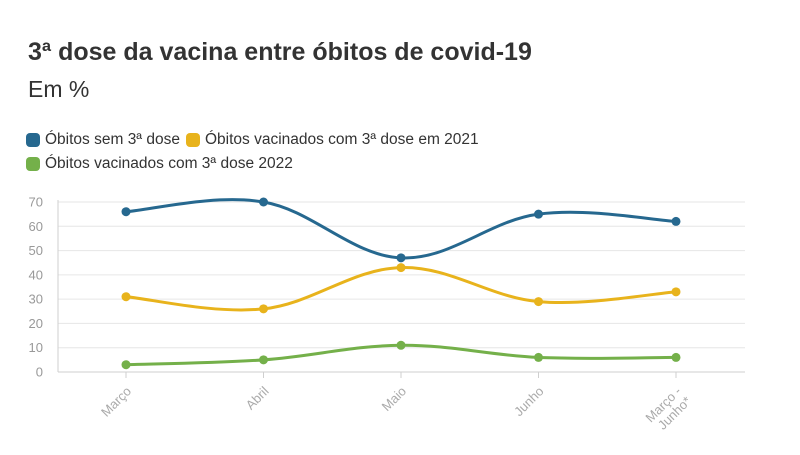  I want to click on x-tick-label: Março, so click(116, 402).